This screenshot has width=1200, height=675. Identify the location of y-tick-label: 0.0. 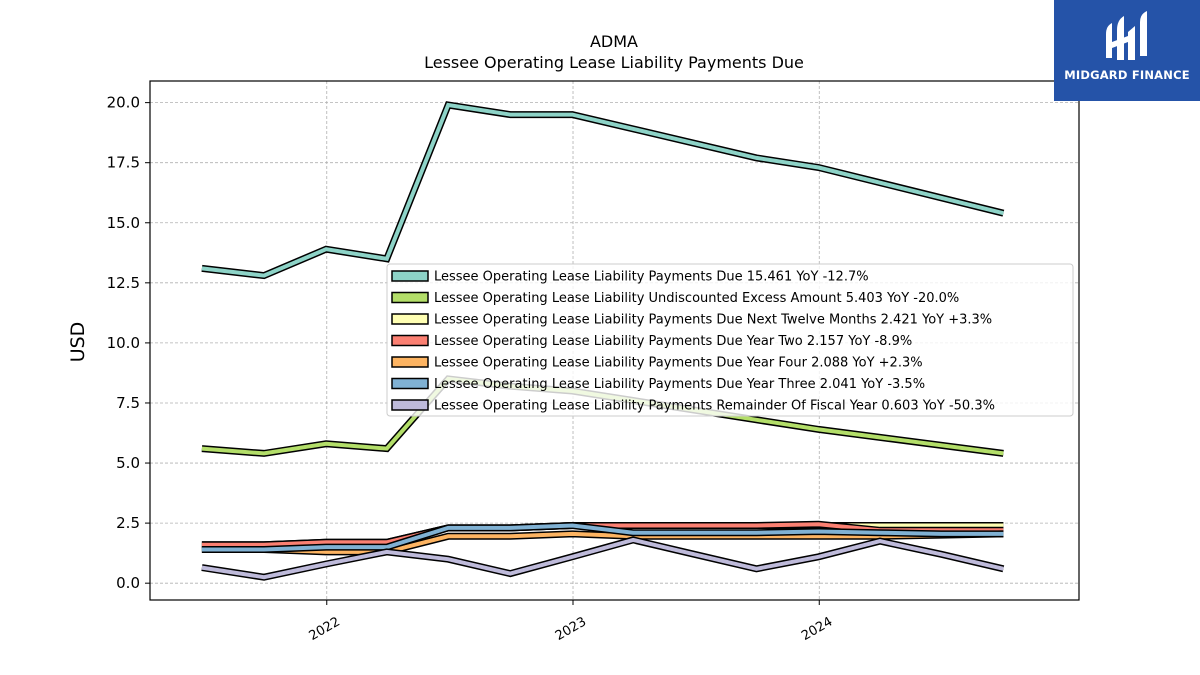
(128, 583).